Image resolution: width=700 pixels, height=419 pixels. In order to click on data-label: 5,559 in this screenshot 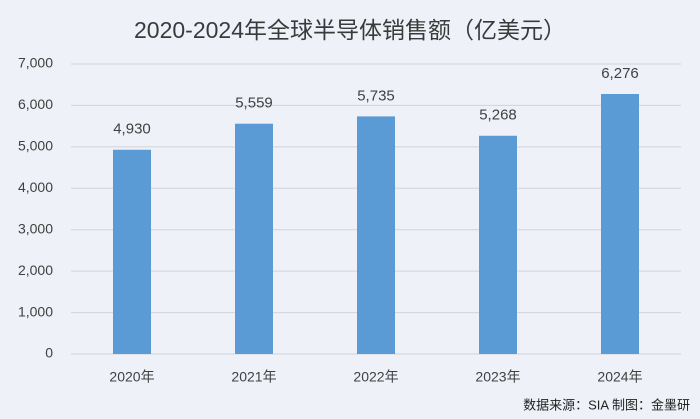, I will do `click(254, 103)`.